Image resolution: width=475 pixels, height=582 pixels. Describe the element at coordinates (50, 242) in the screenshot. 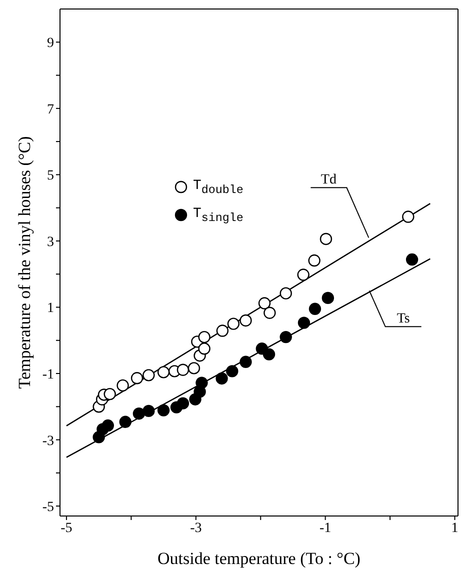

I see `y-tick-label: 3` at that location.